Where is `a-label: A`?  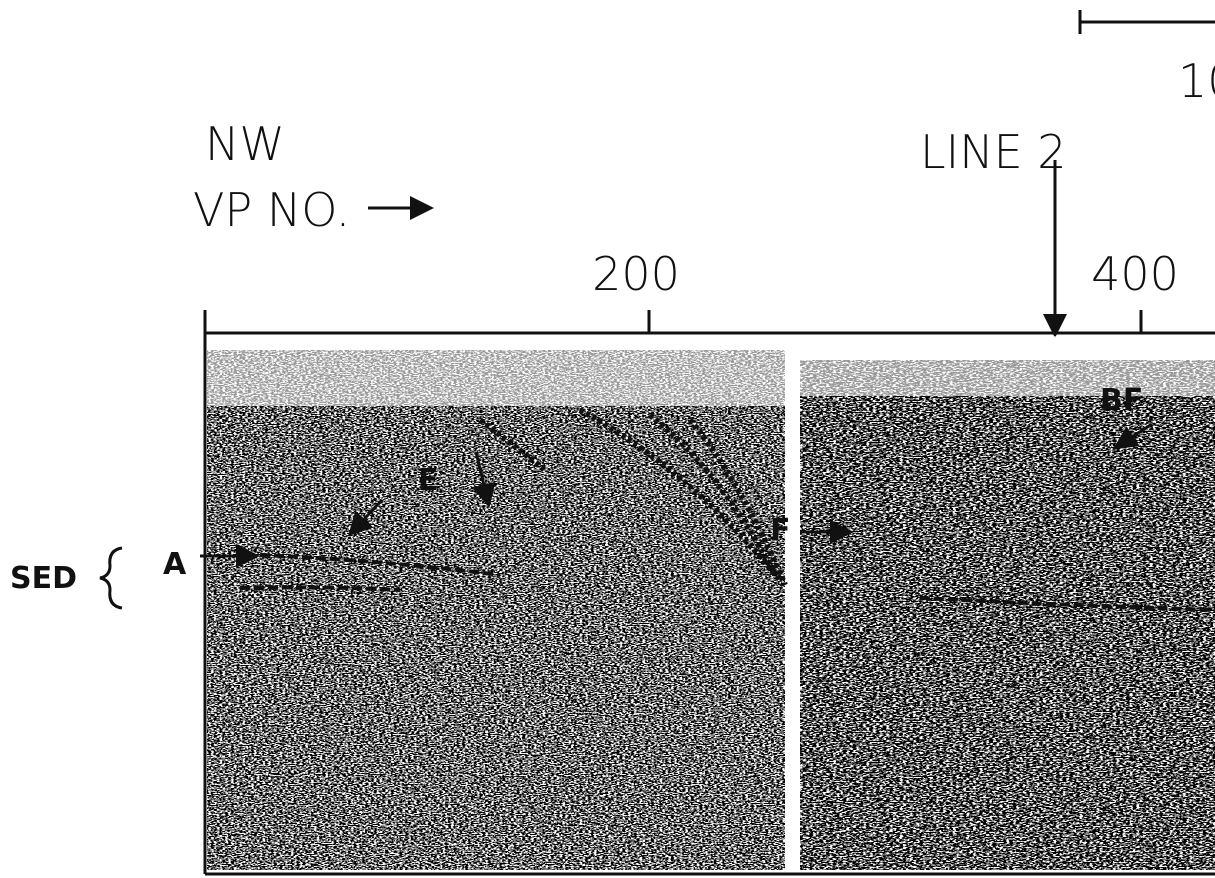 a-label: A is located at coordinates (175, 564).